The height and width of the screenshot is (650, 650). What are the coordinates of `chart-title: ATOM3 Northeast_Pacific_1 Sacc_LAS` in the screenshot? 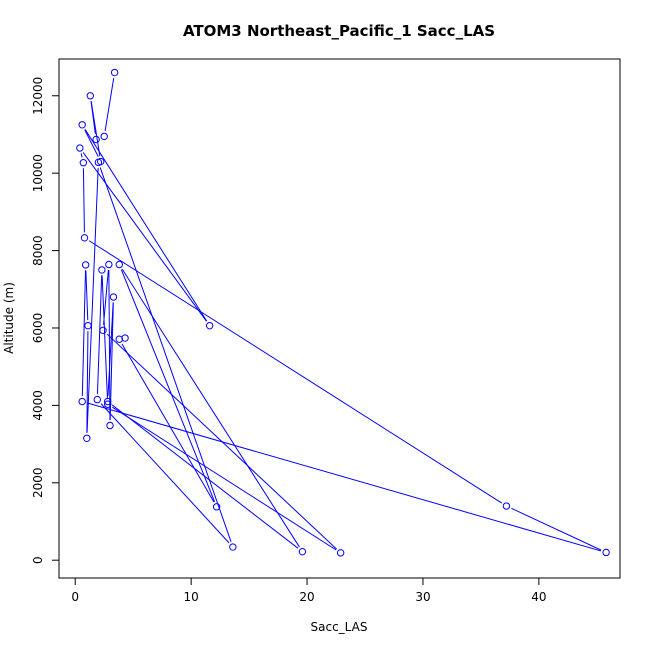 It's located at (339, 31).